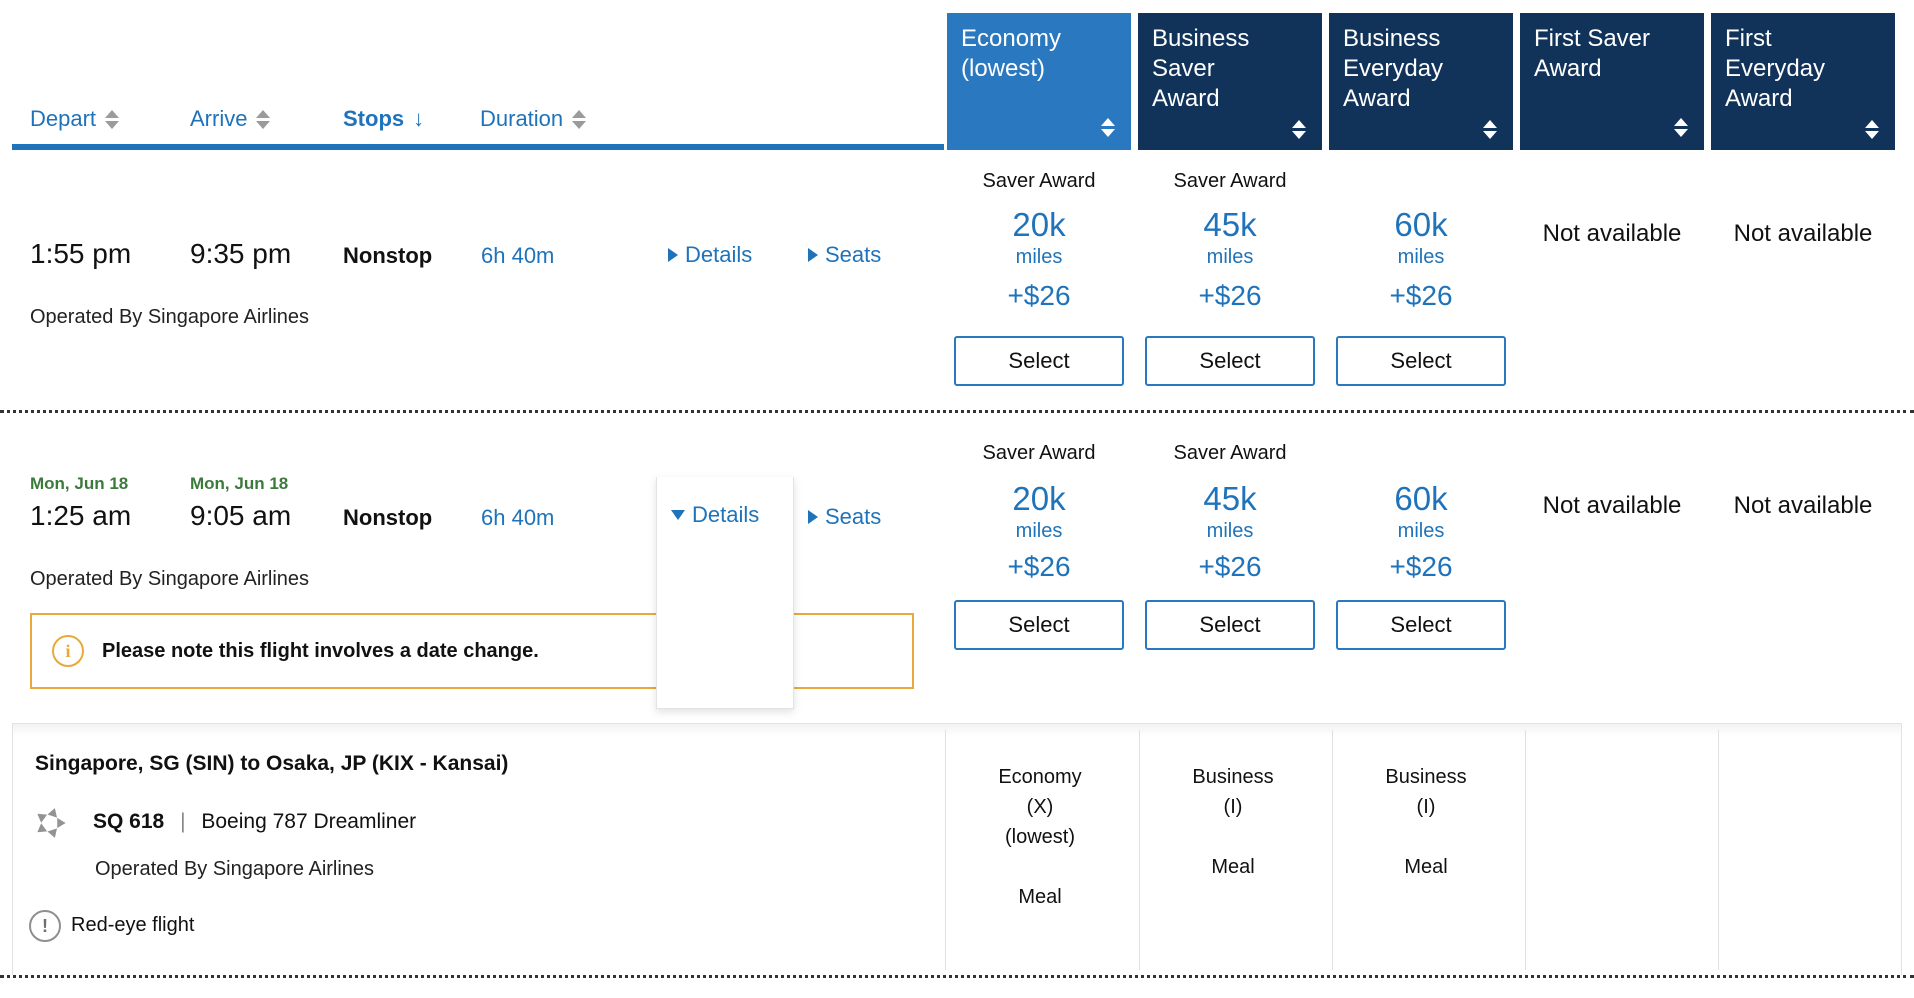 Image resolution: width=1914 pixels, height=998 pixels. Describe the element at coordinates (81, 253) in the screenshot. I see `depart-time: 1:55 pm` at that location.